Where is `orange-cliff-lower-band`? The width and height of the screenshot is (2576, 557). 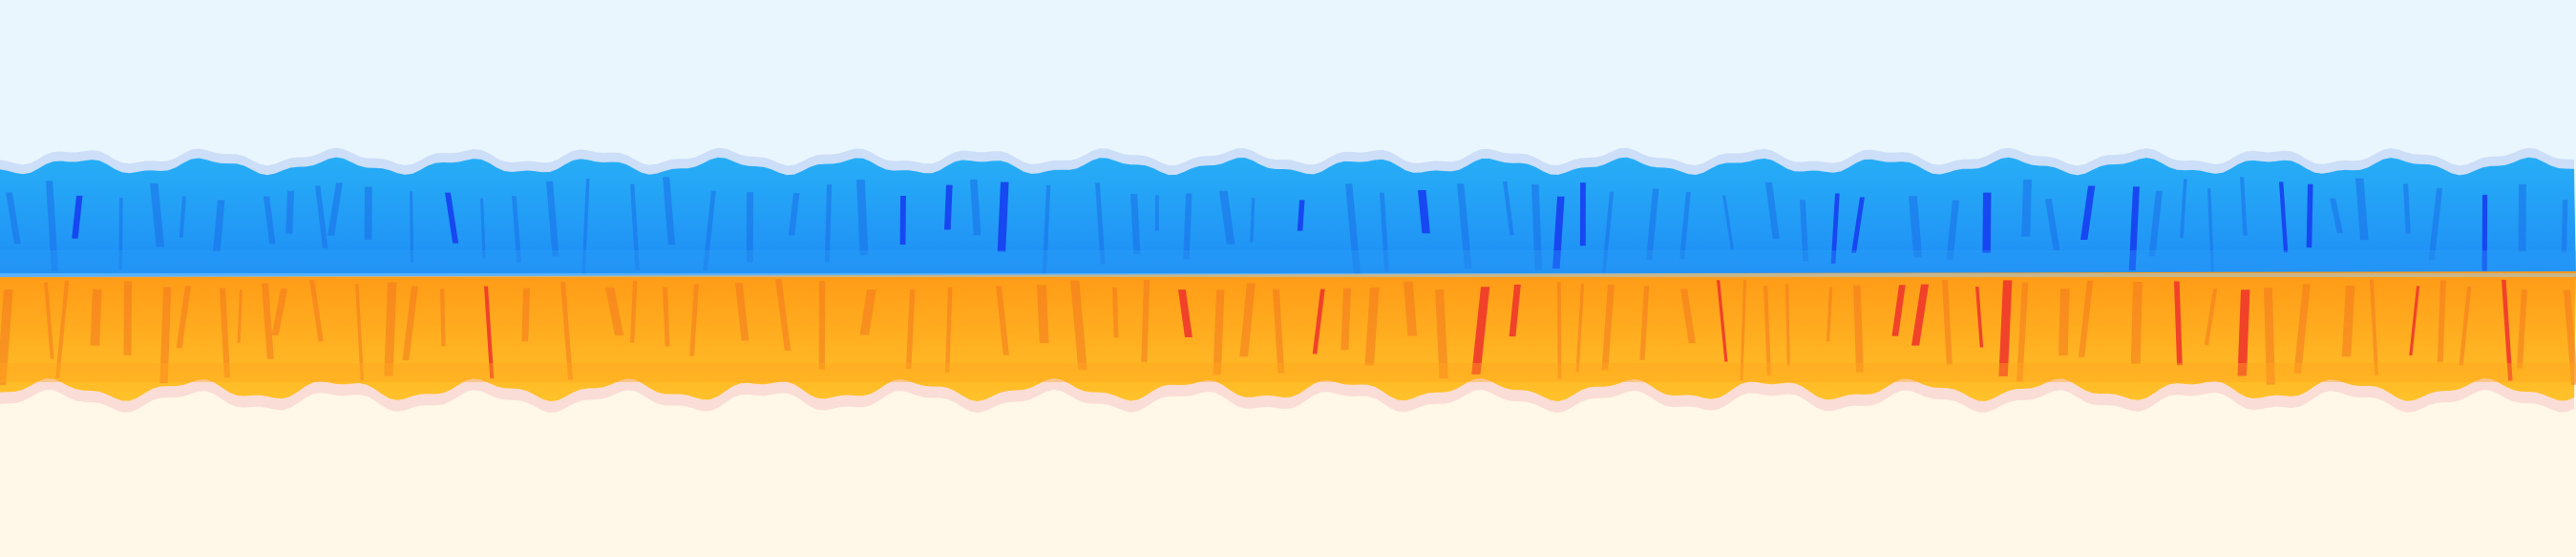
orange-cliff-lower-band is located at coordinates (1288, 372).